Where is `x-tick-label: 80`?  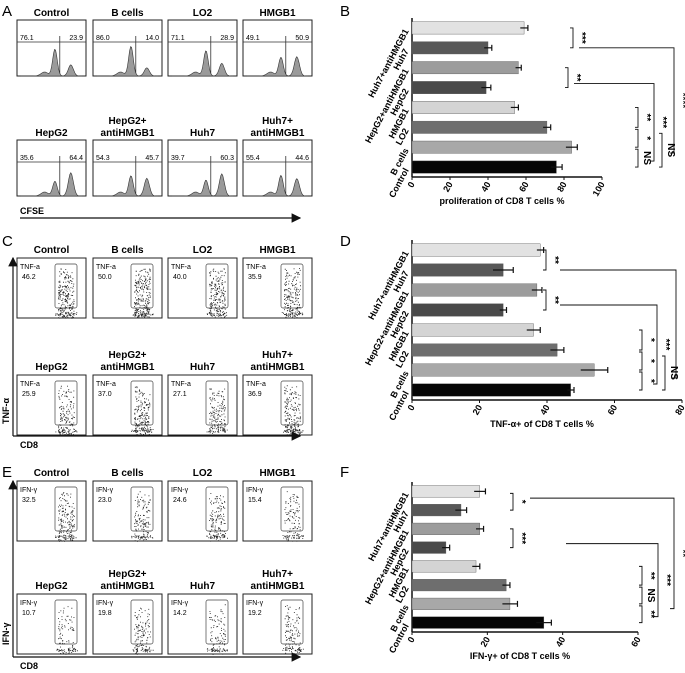 x-tick-label: 80 is located at coordinates (562, 187).